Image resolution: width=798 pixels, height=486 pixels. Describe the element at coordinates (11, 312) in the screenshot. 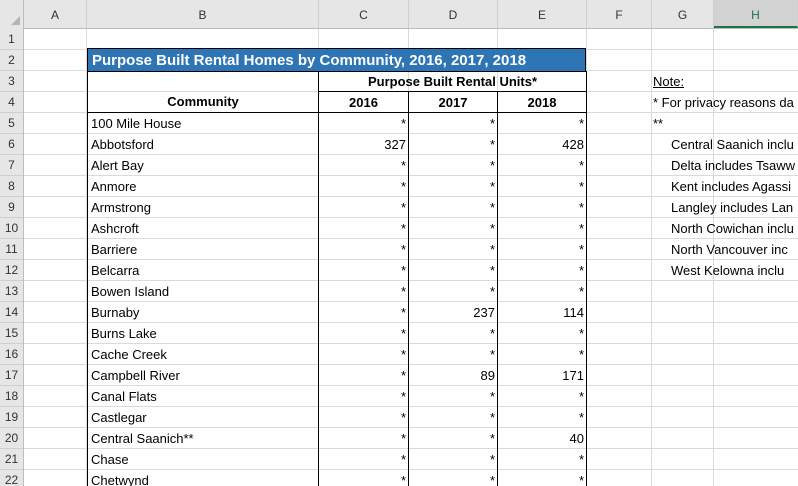

I see `row-header-14: 14` at that location.